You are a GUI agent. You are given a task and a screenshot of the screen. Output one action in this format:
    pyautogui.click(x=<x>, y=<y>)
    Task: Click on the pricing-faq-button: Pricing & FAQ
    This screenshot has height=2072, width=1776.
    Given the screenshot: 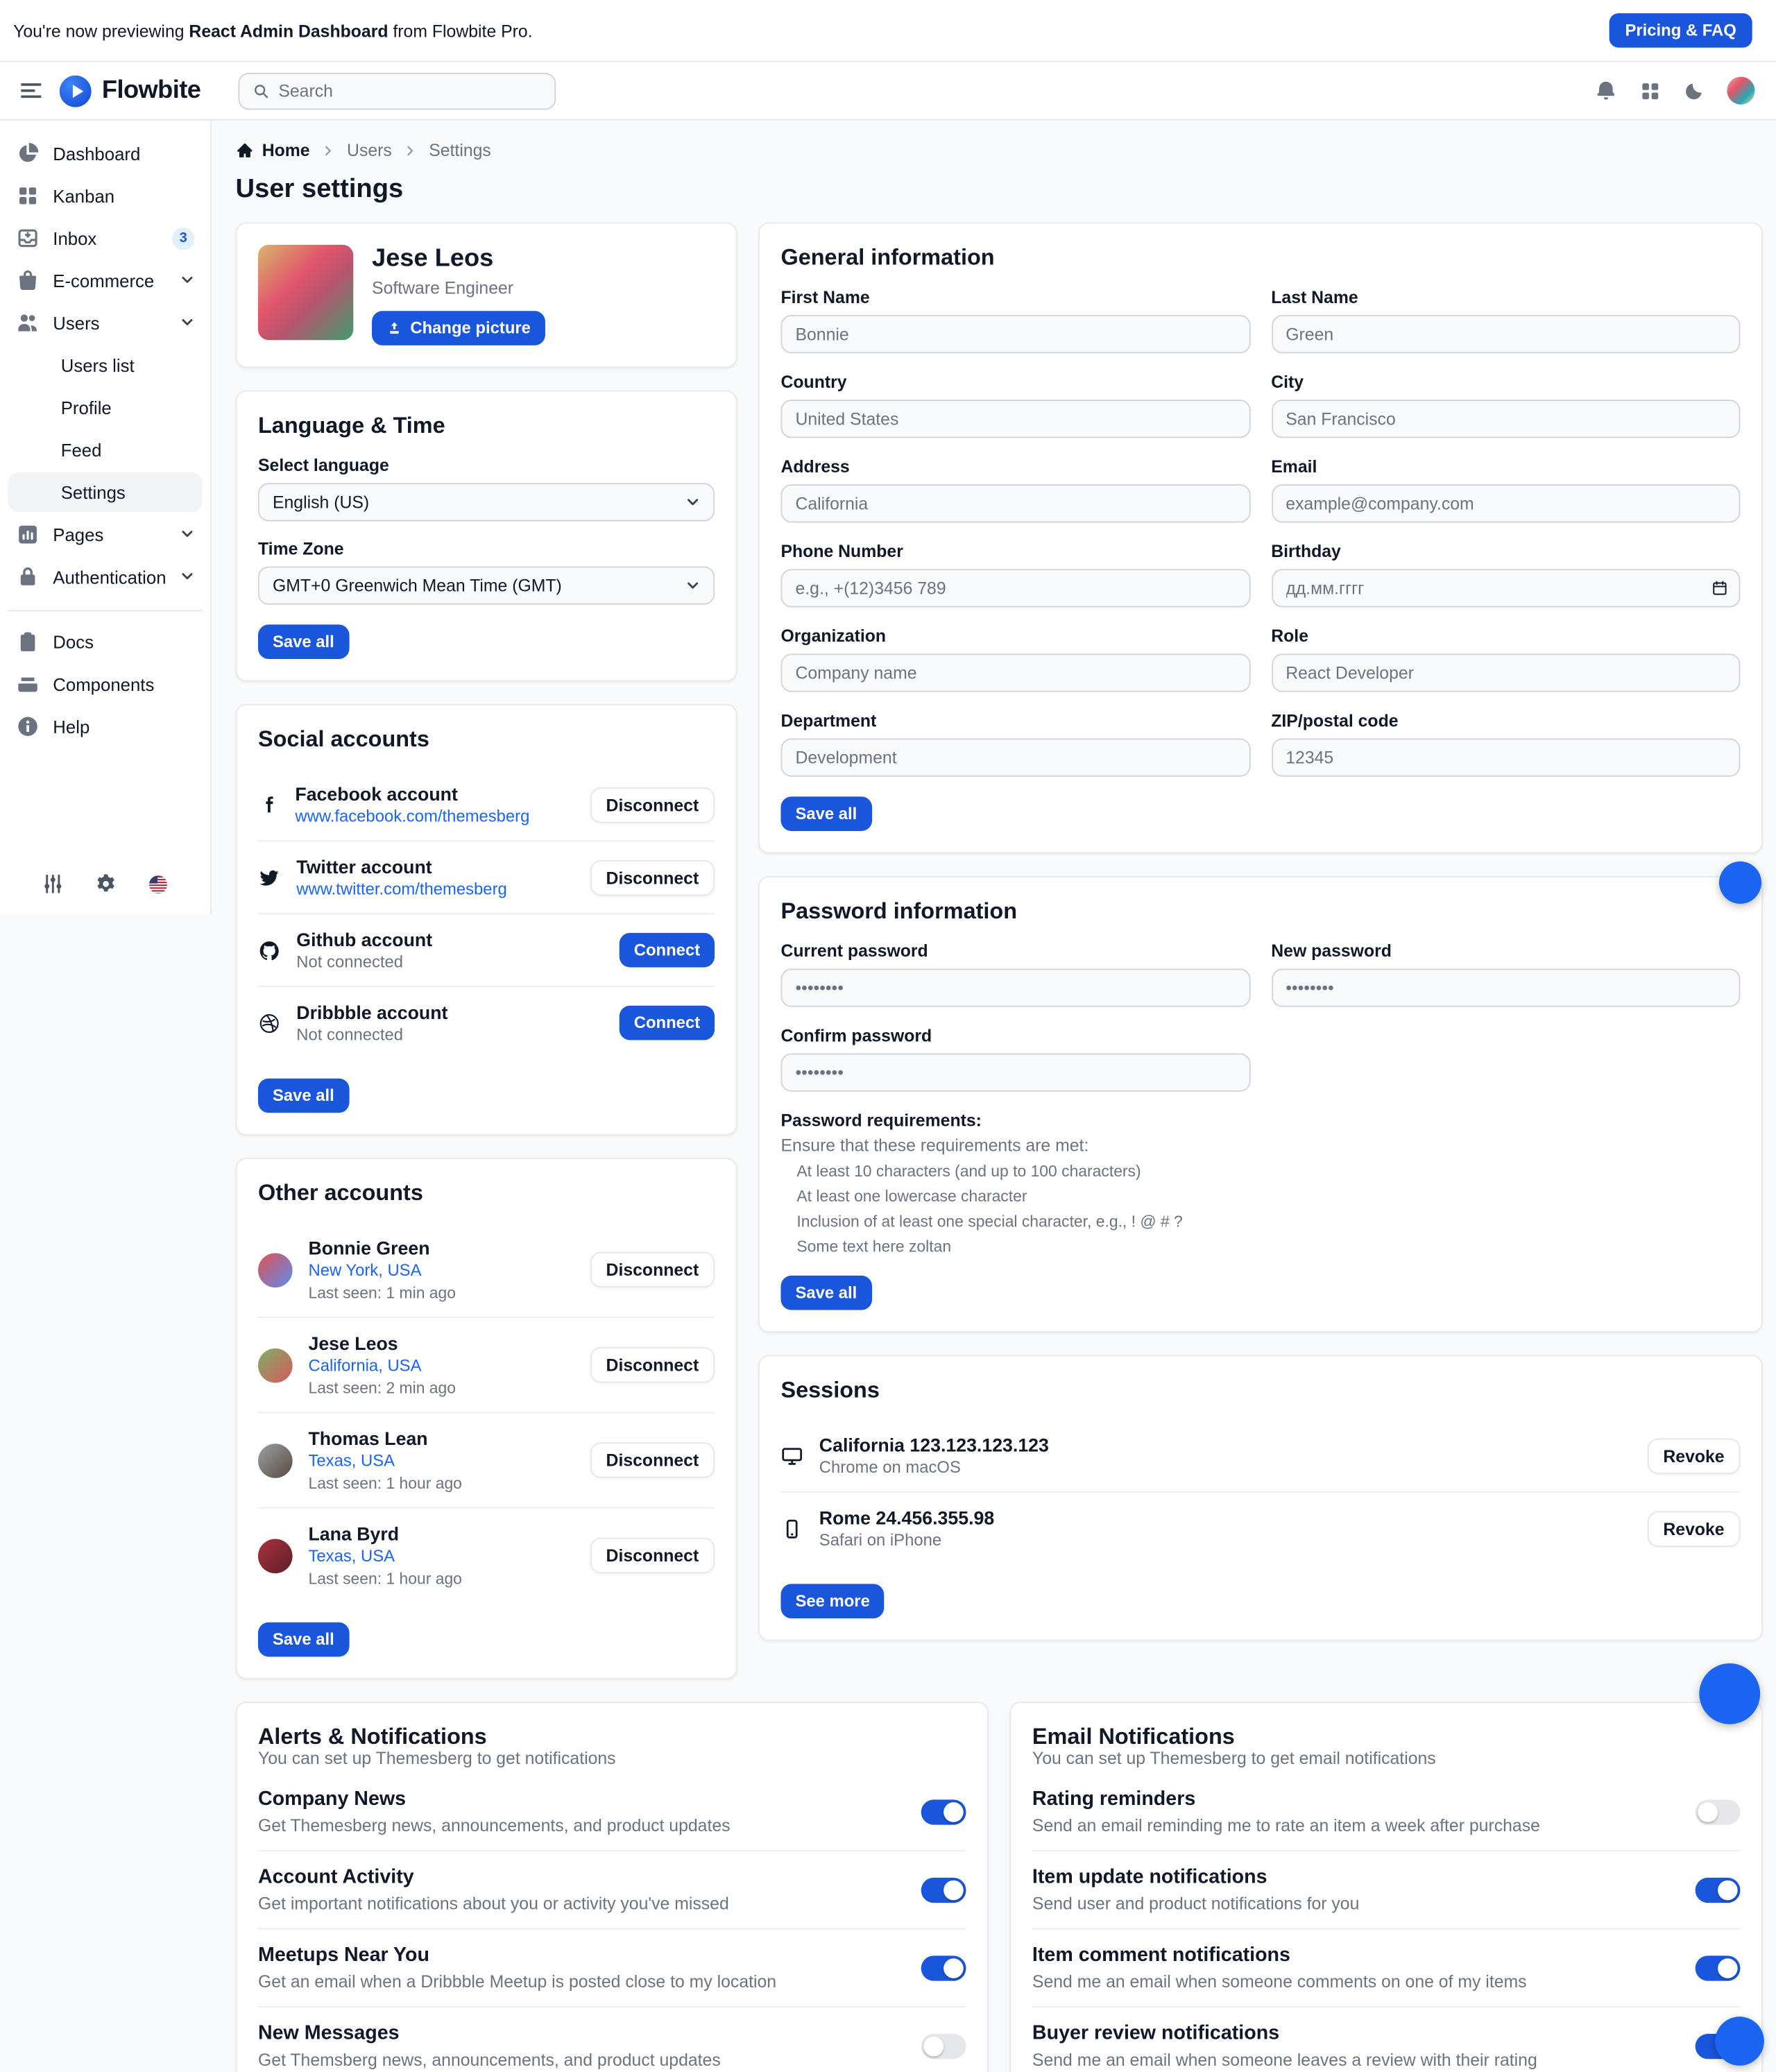 What is the action you would take?
    pyautogui.click(x=1680, y=30)
    